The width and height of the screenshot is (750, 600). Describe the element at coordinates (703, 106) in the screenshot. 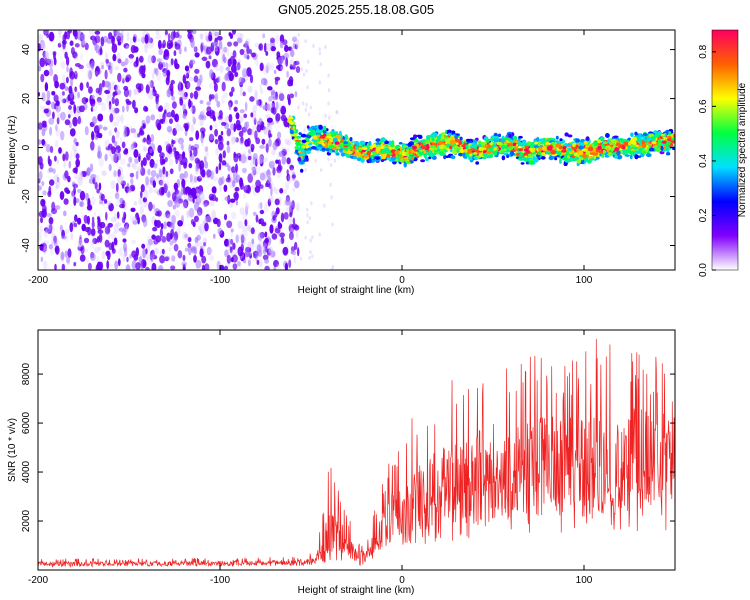

I see `colorbar-tick-label: 0.6` at that location.